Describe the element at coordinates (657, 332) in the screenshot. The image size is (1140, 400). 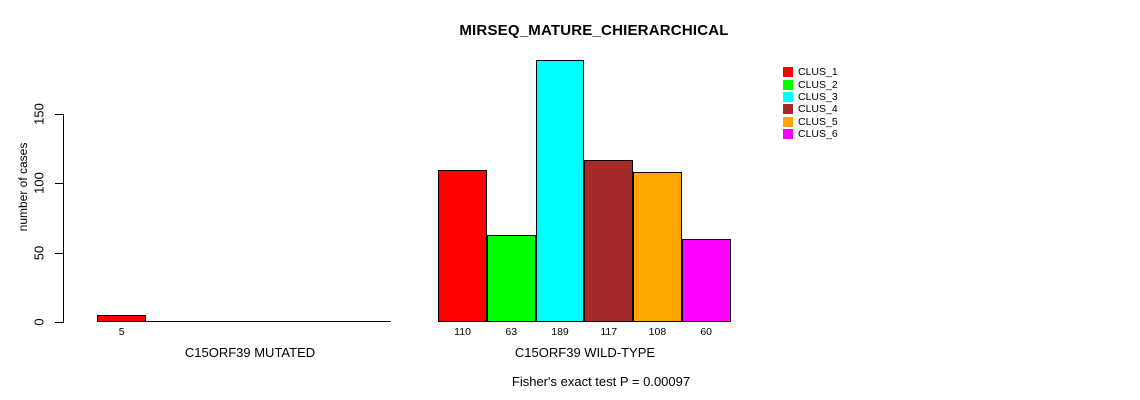
I see `bar-value-label: 108` at that location.